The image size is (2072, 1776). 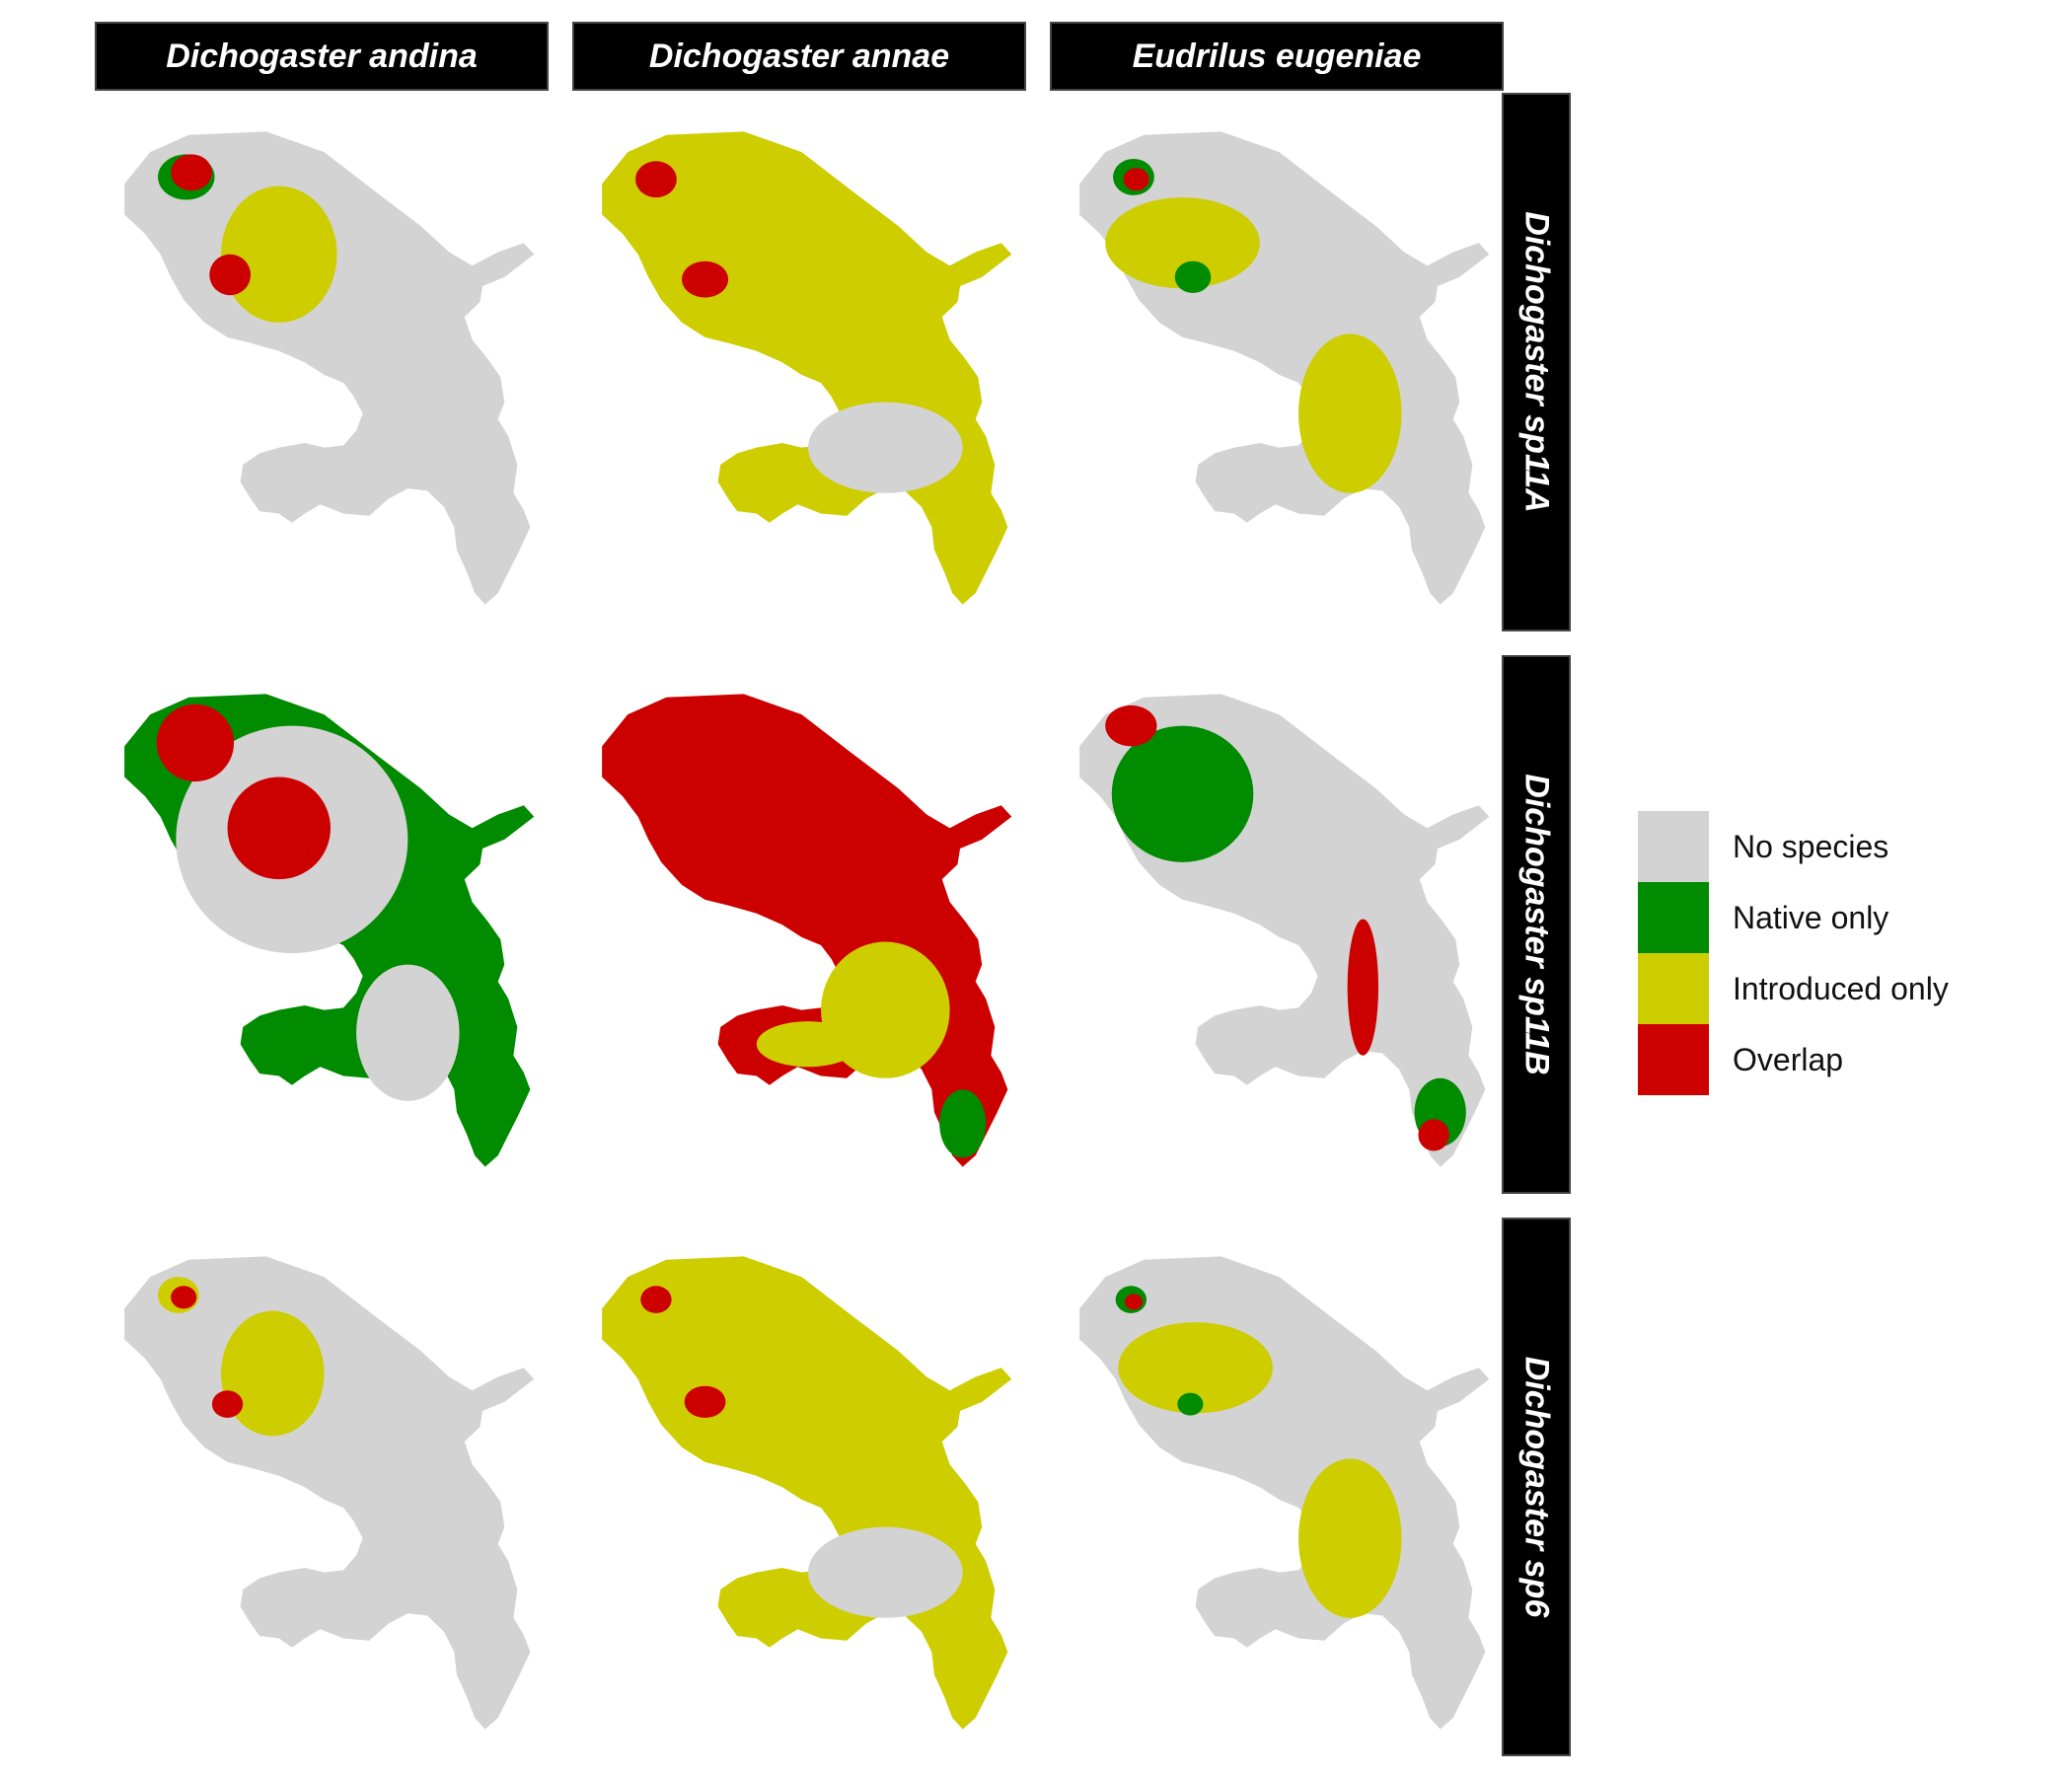 I want to click on row-header-label: Dichogaster sp6, so click(x=1536, y=1487).